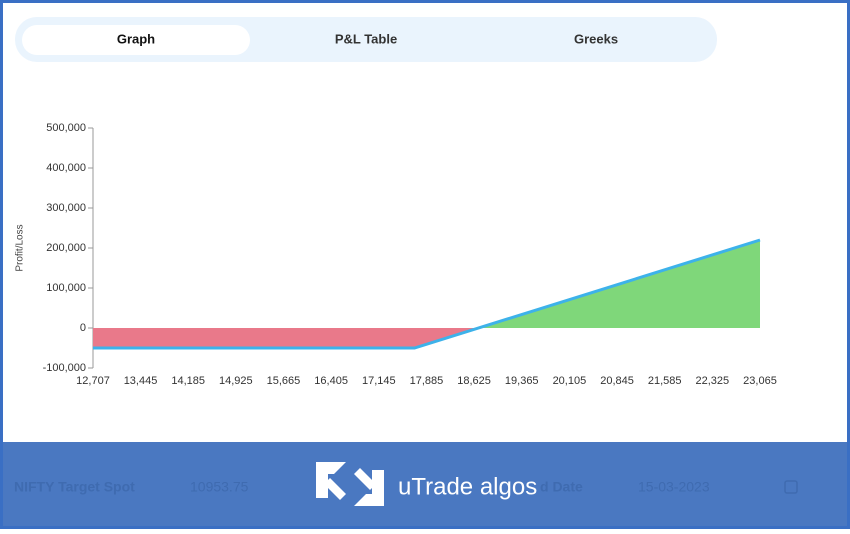  Describe the element at coordinates (674, 487) in the screenshot. I see `date-value: 15-03-2023` at that location.